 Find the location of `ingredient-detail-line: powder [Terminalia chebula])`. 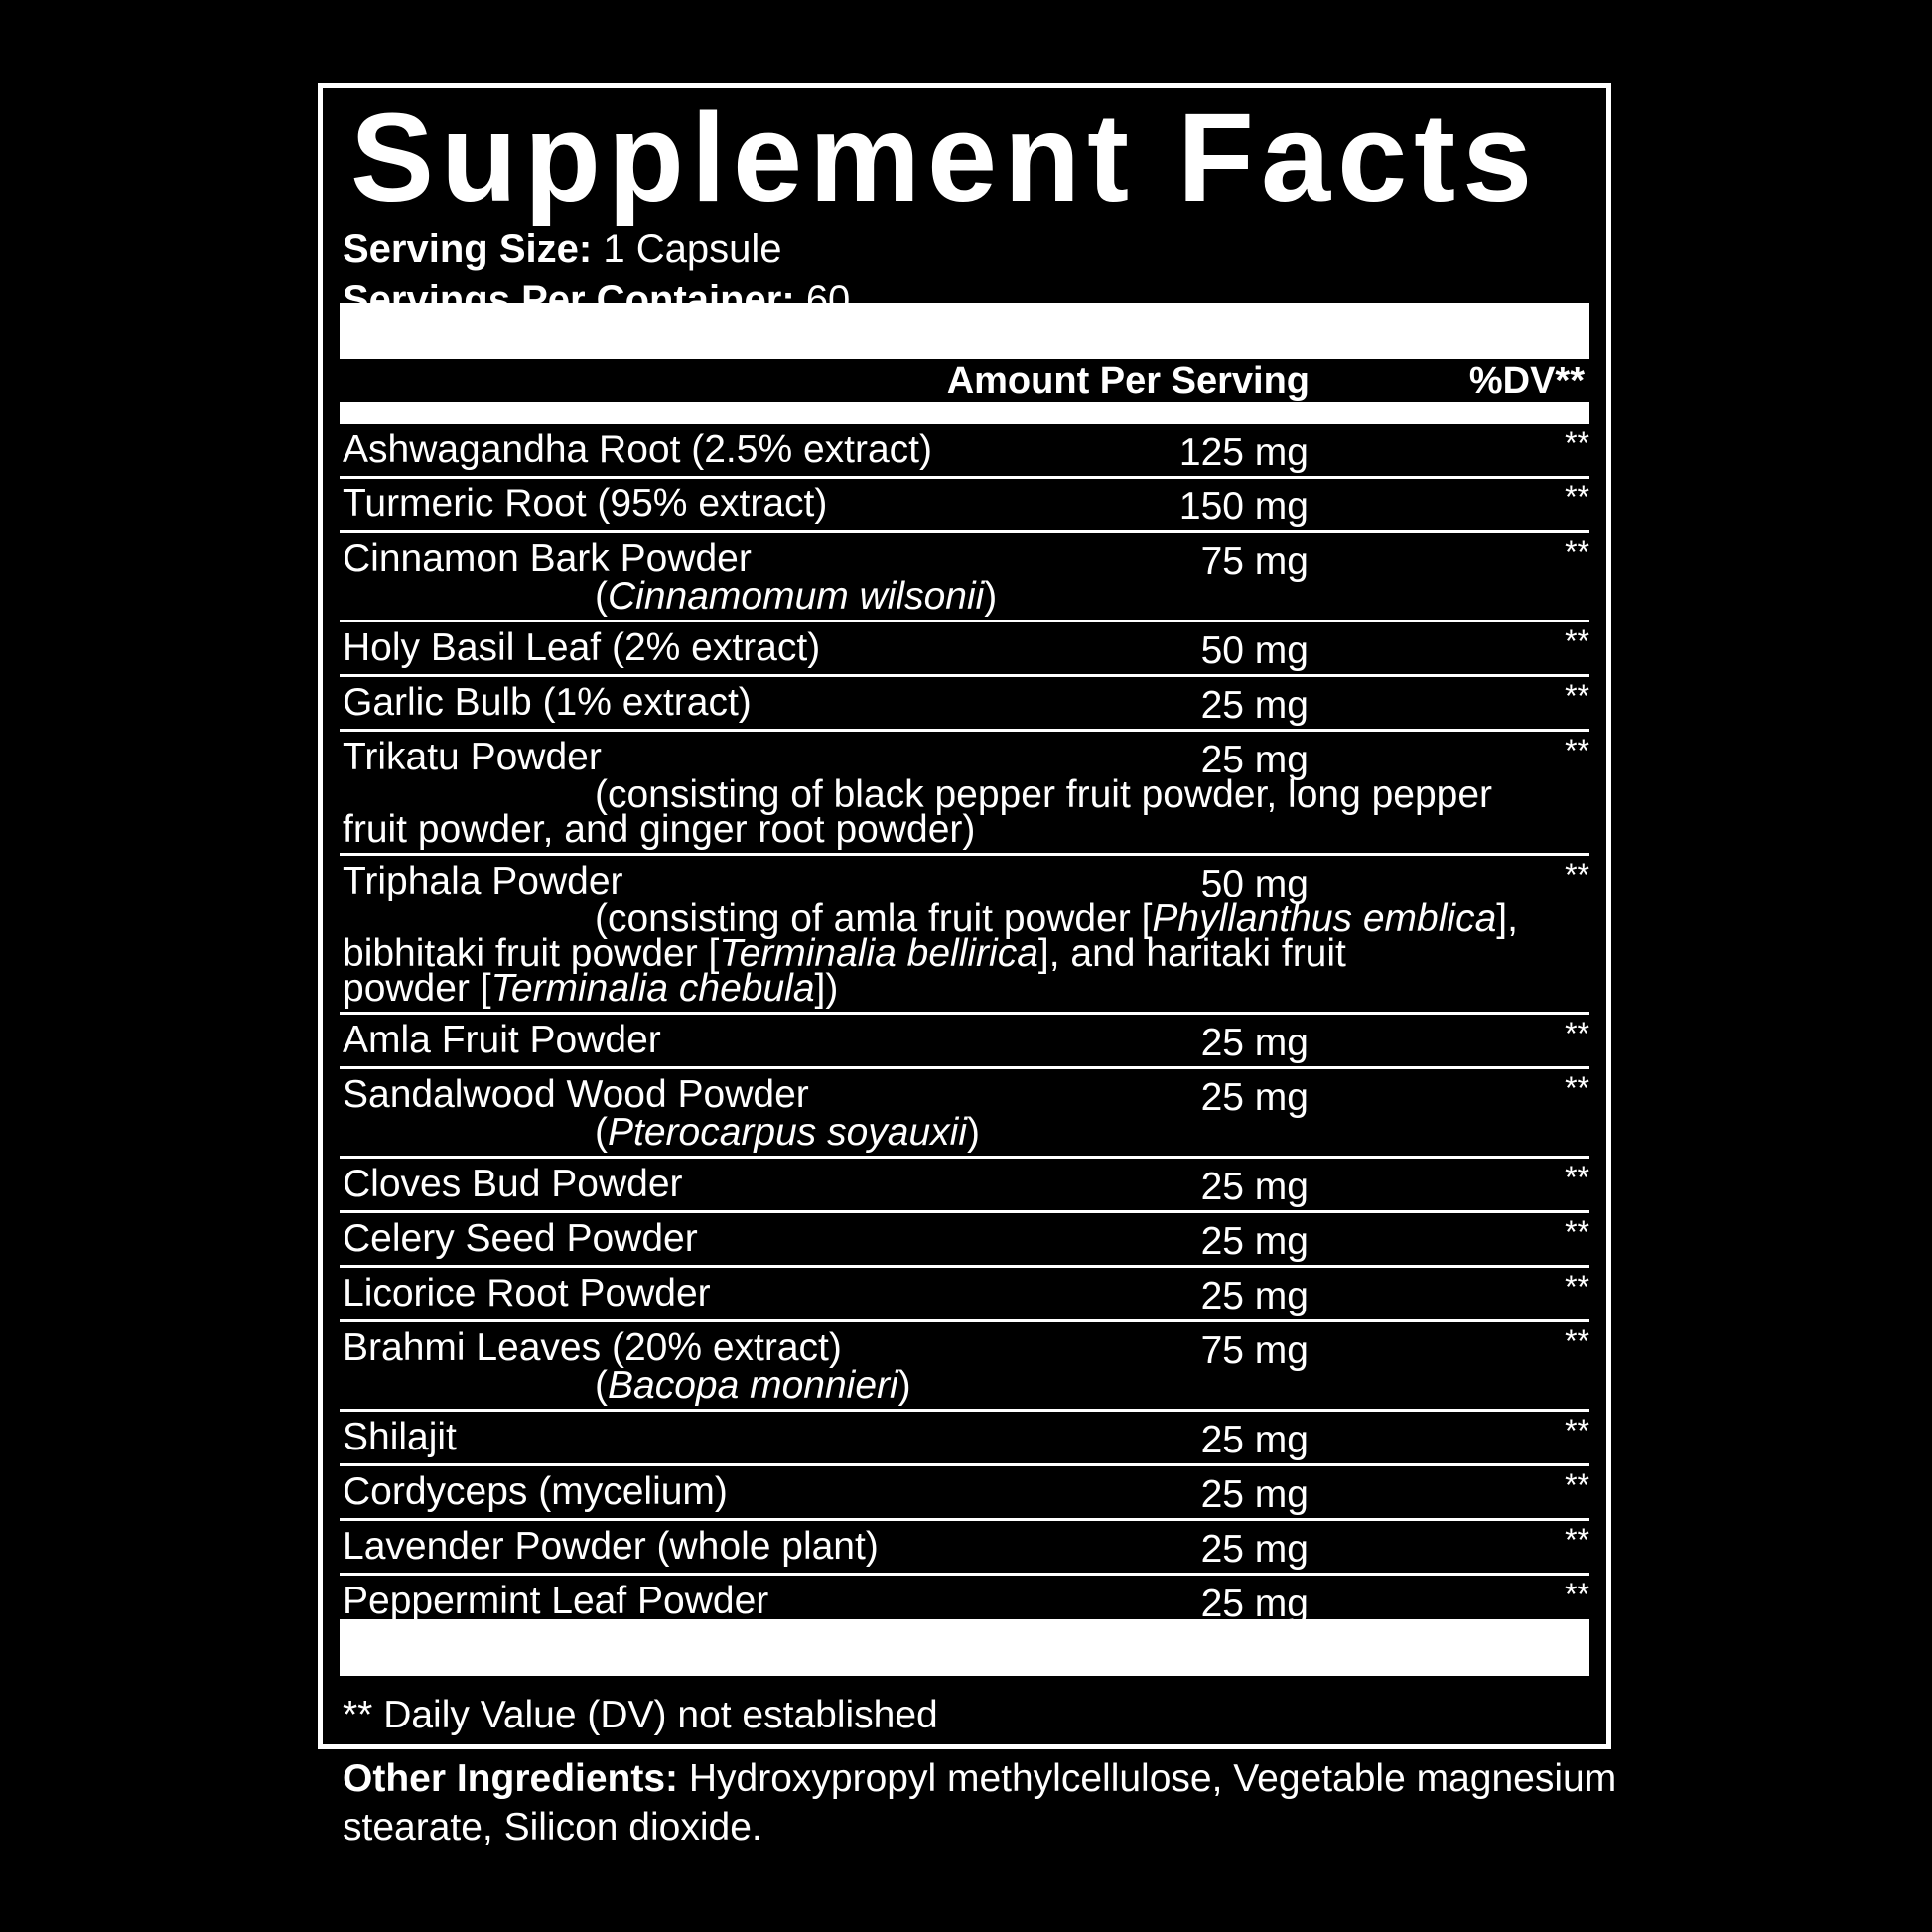

ingredient-detail-line: powder [Terminalia chebula]) is located at coordinates (966, 988).